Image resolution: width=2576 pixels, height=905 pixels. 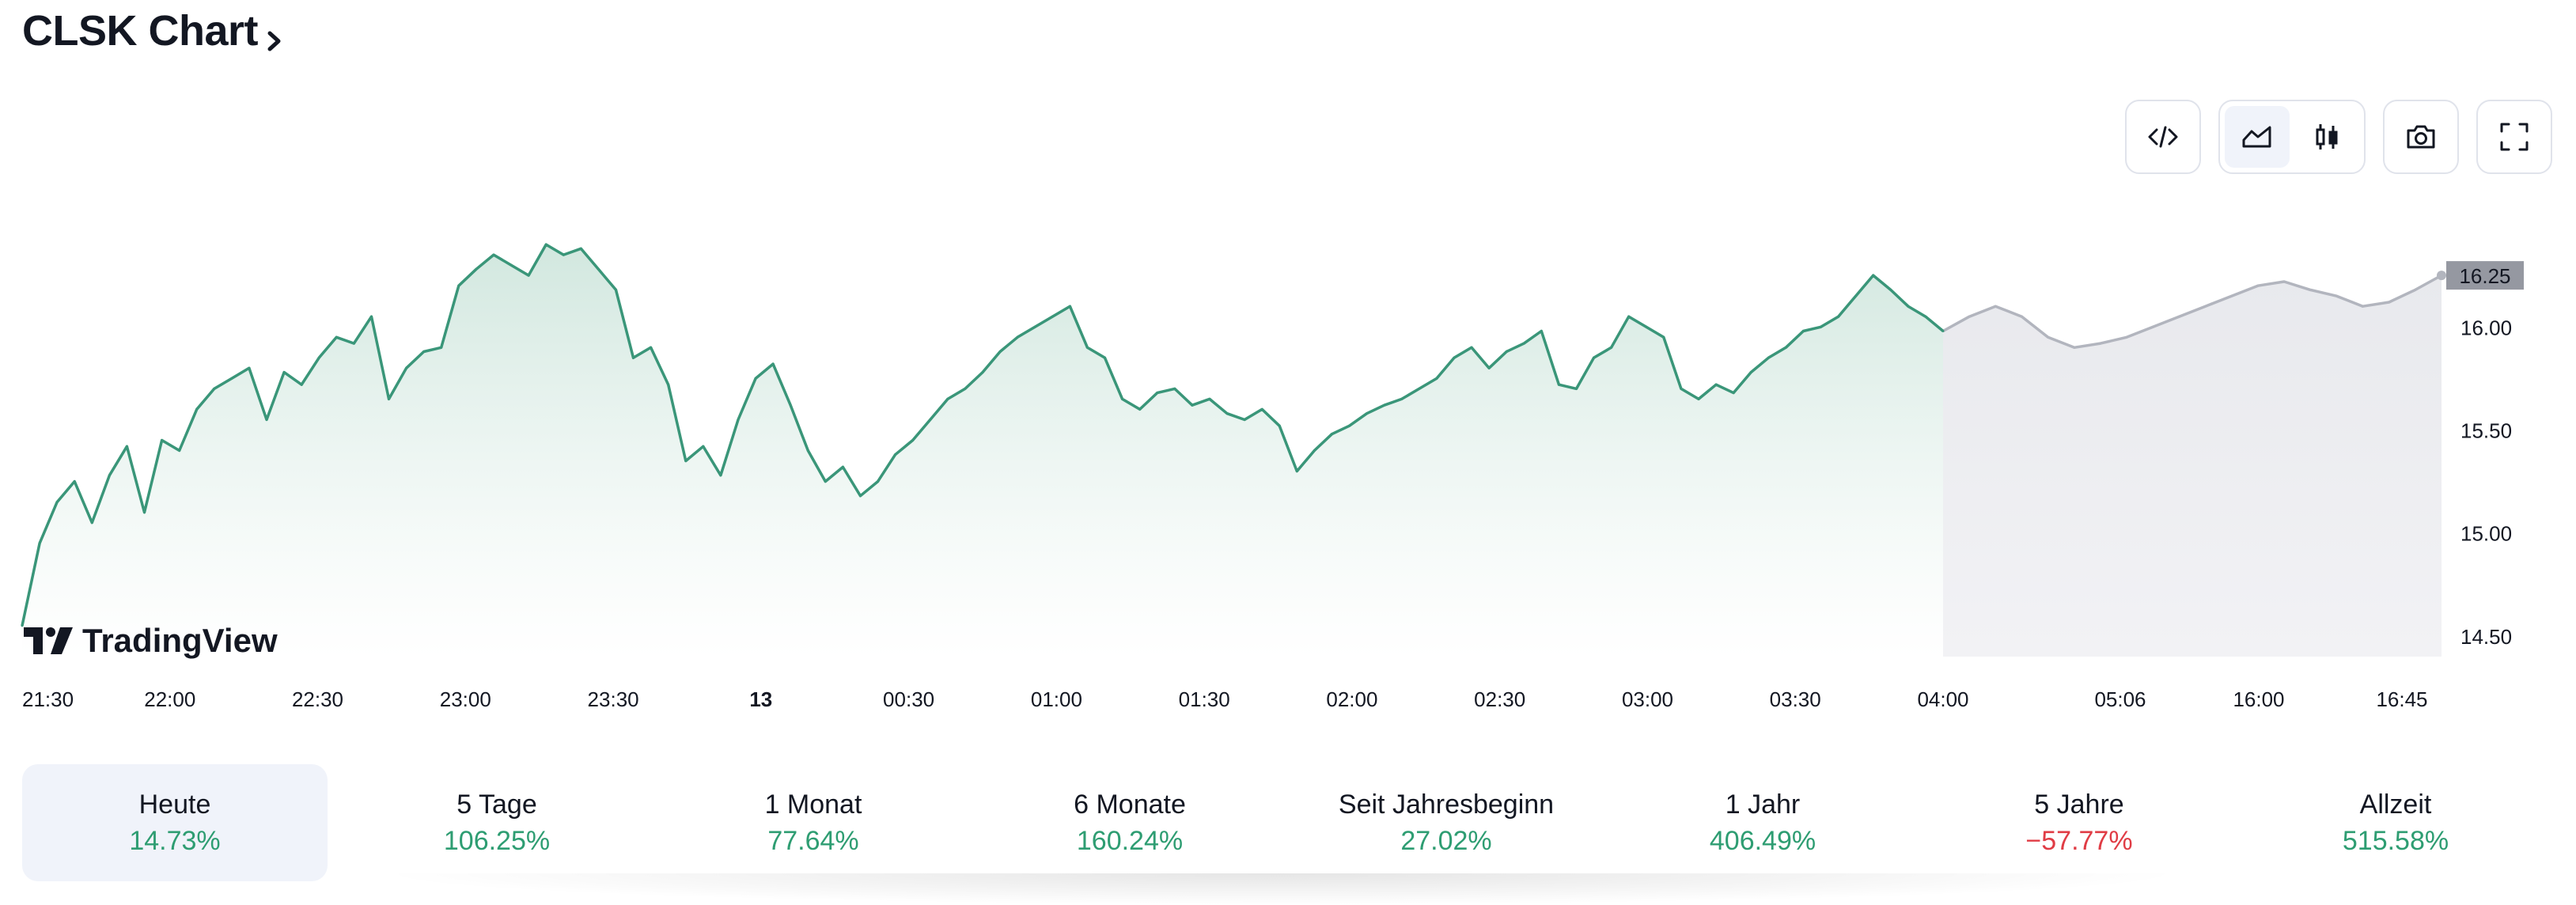 I want to click on period-tab: 6 Monate 160.24%, so click(x=1130, y=822).